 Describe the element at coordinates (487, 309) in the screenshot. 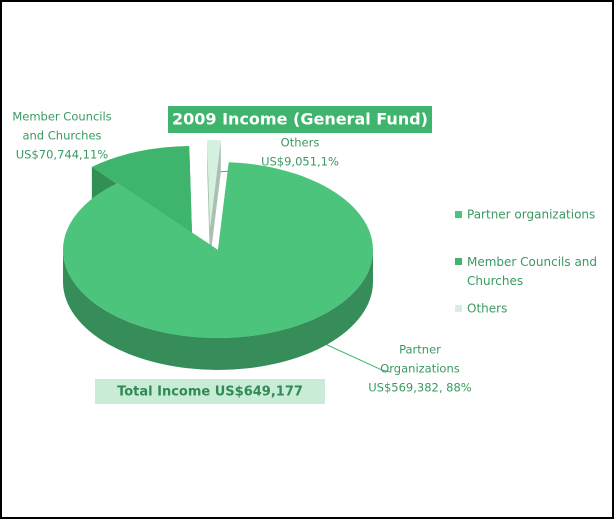

I see `legend-label: Others` at that location.